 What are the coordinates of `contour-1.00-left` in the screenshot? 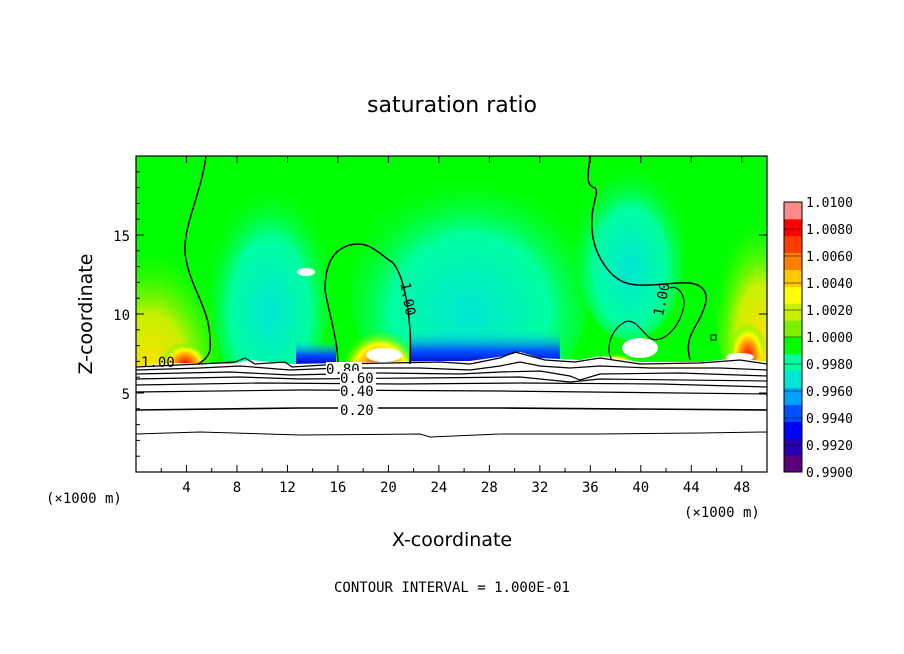 It's located at (198, 260).